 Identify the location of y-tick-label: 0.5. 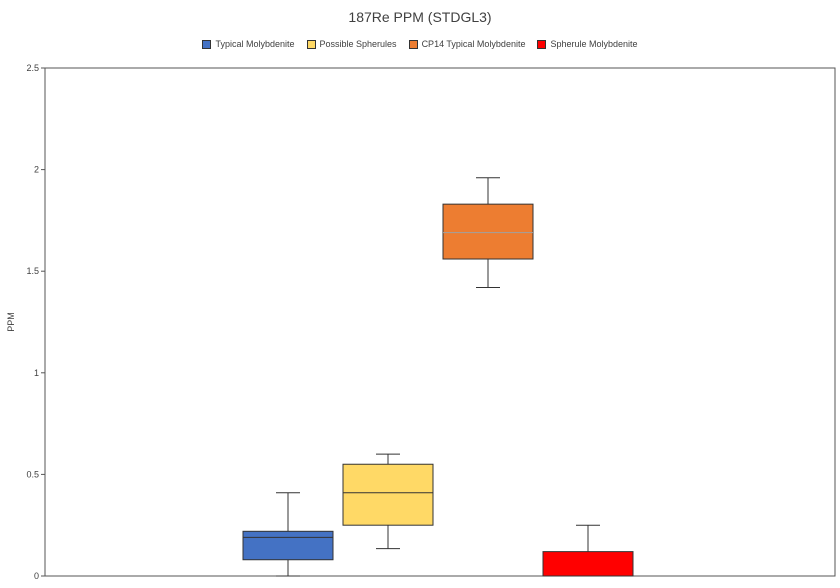
(32, 474).